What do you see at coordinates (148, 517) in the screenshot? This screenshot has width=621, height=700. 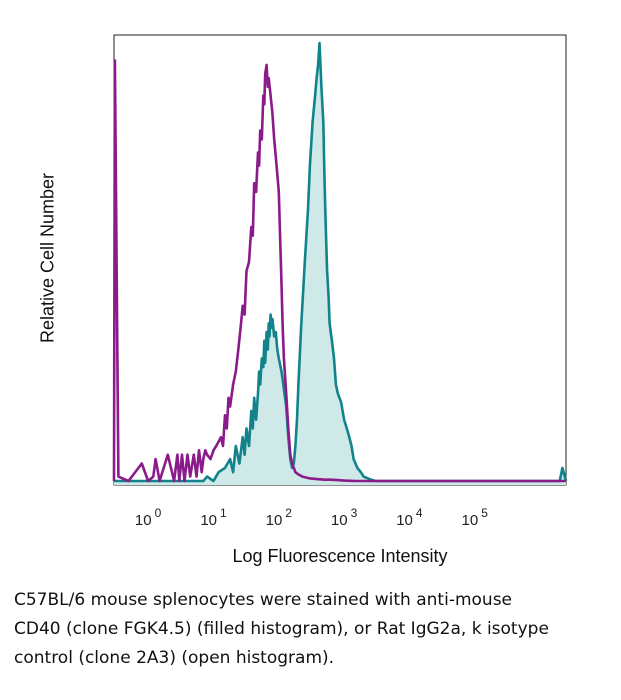 I see `x-tick-label-0: 10 0` at bounding box center [148, 517].